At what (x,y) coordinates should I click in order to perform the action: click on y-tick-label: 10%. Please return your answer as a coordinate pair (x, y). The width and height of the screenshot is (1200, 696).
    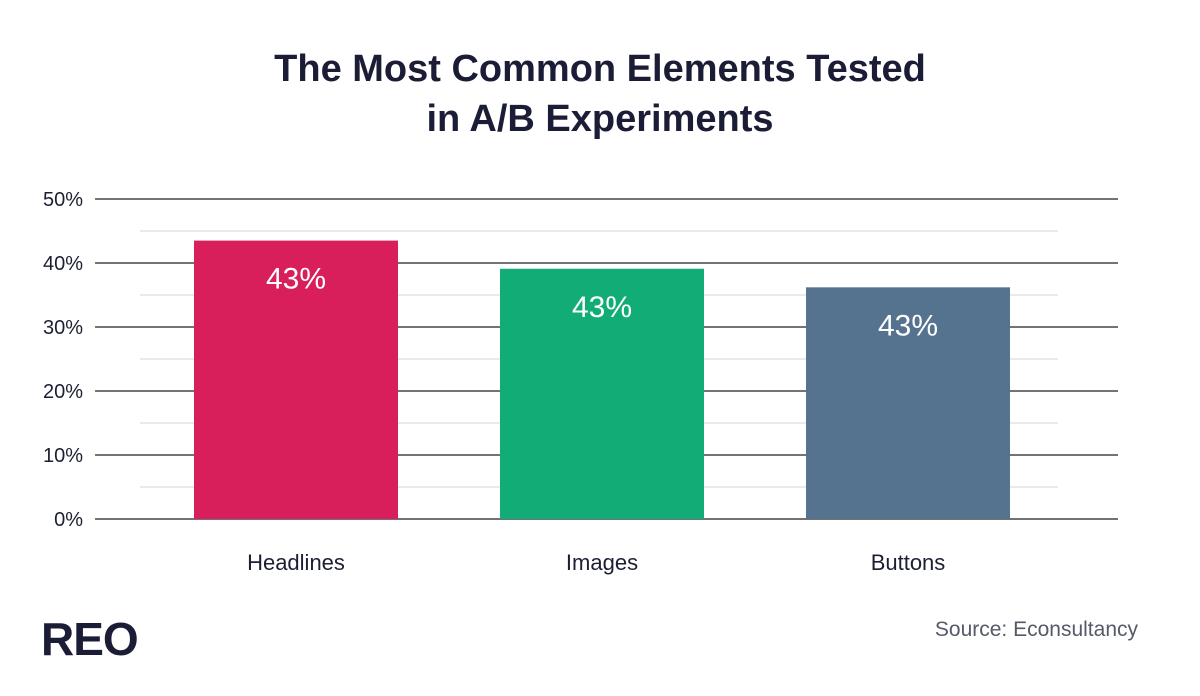
    Looking at the image, I should click on (63, 456).